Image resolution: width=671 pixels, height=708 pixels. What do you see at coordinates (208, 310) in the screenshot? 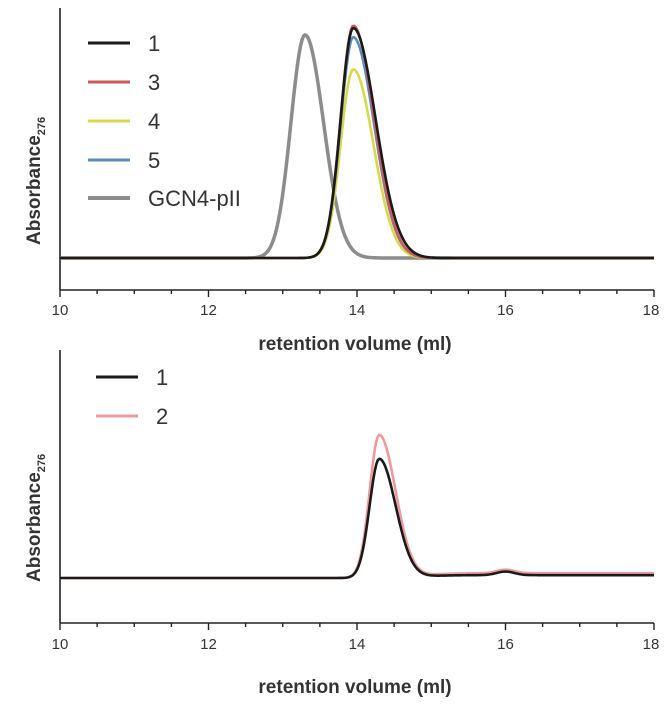
I see `top-x-tick-label: 12` at bounding box center [208, 310].